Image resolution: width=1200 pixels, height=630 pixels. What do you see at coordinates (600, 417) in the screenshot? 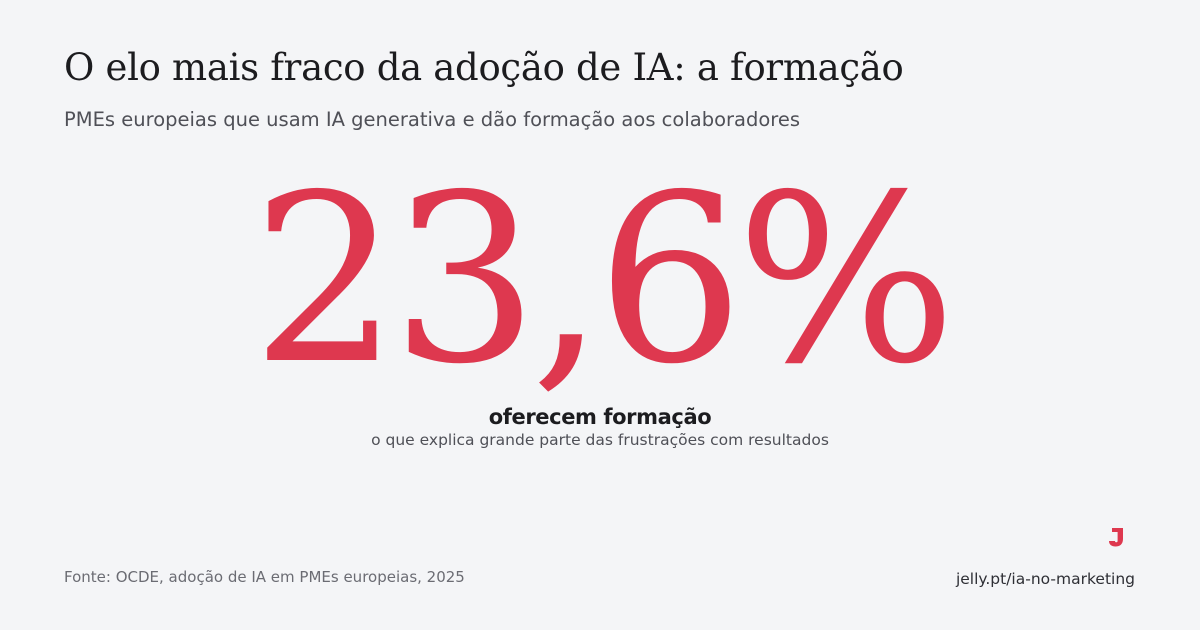
I see `stat-label: oferecem formação` at bounding box center [600, 417].